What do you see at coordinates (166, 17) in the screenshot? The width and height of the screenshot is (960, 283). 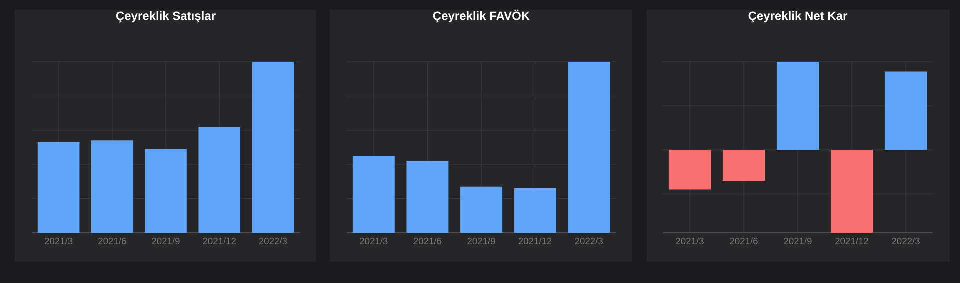 I see `chart-title: Çeyreklik Satışlar` at bounding box center [166, 17].